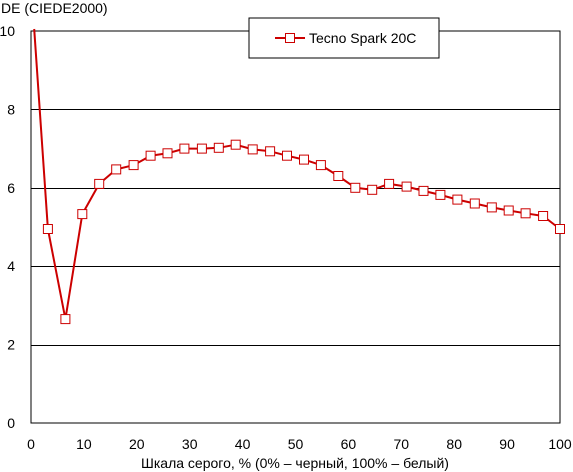 This screenshot has height=472, width=573. Describe the element at coordinates (31, 444) in the screenshot. I see `x-tick-label: 0` at that location.